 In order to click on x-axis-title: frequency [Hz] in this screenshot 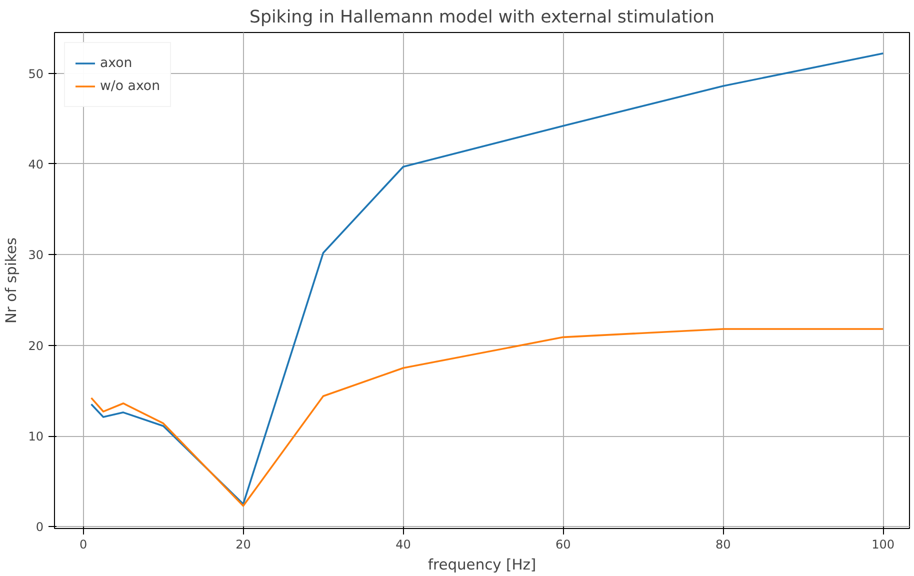, I will do `click(482, 565)`.